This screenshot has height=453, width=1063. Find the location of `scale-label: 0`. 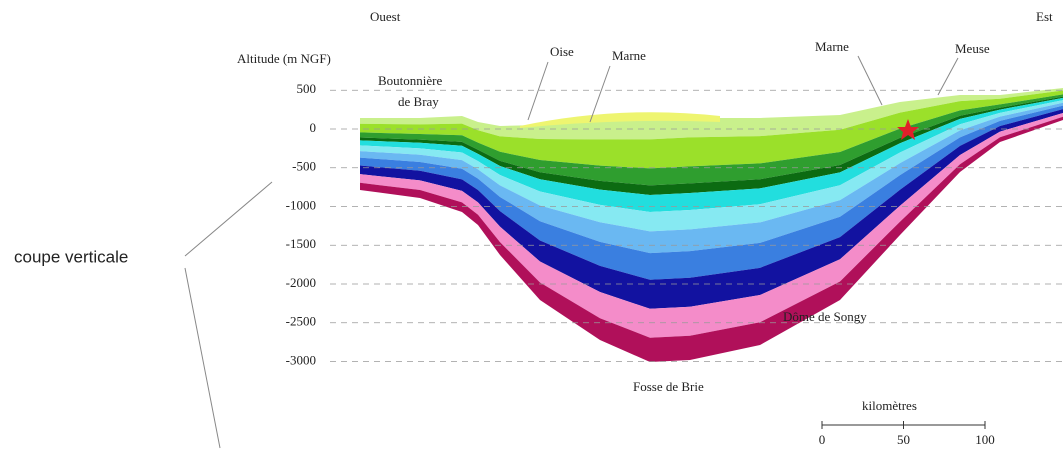

scale-label: 0 is located at coordinates (822, 439).